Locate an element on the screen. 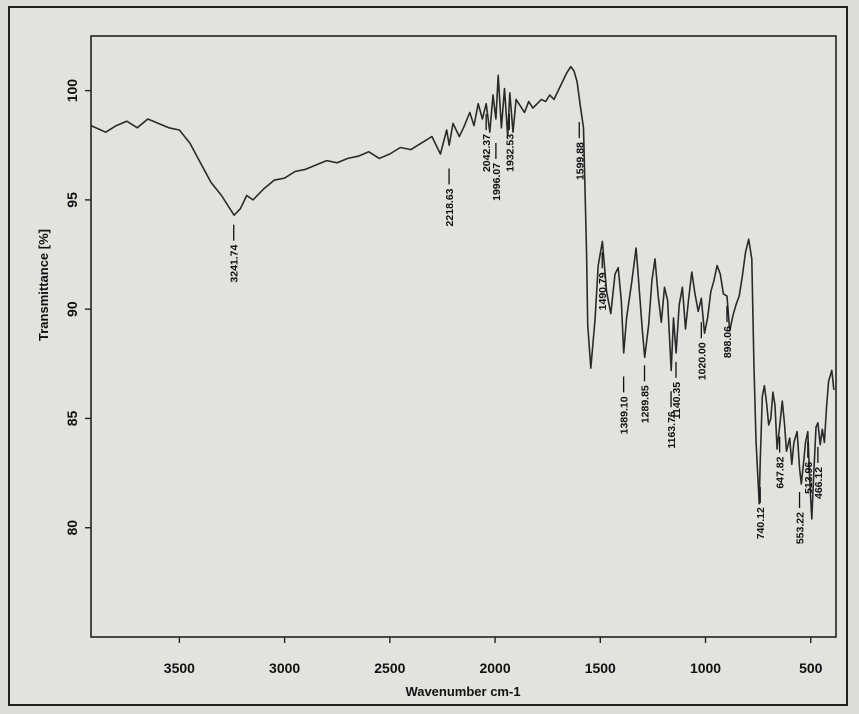  y-tick-label: 95 is located at coordinates (72, 200).